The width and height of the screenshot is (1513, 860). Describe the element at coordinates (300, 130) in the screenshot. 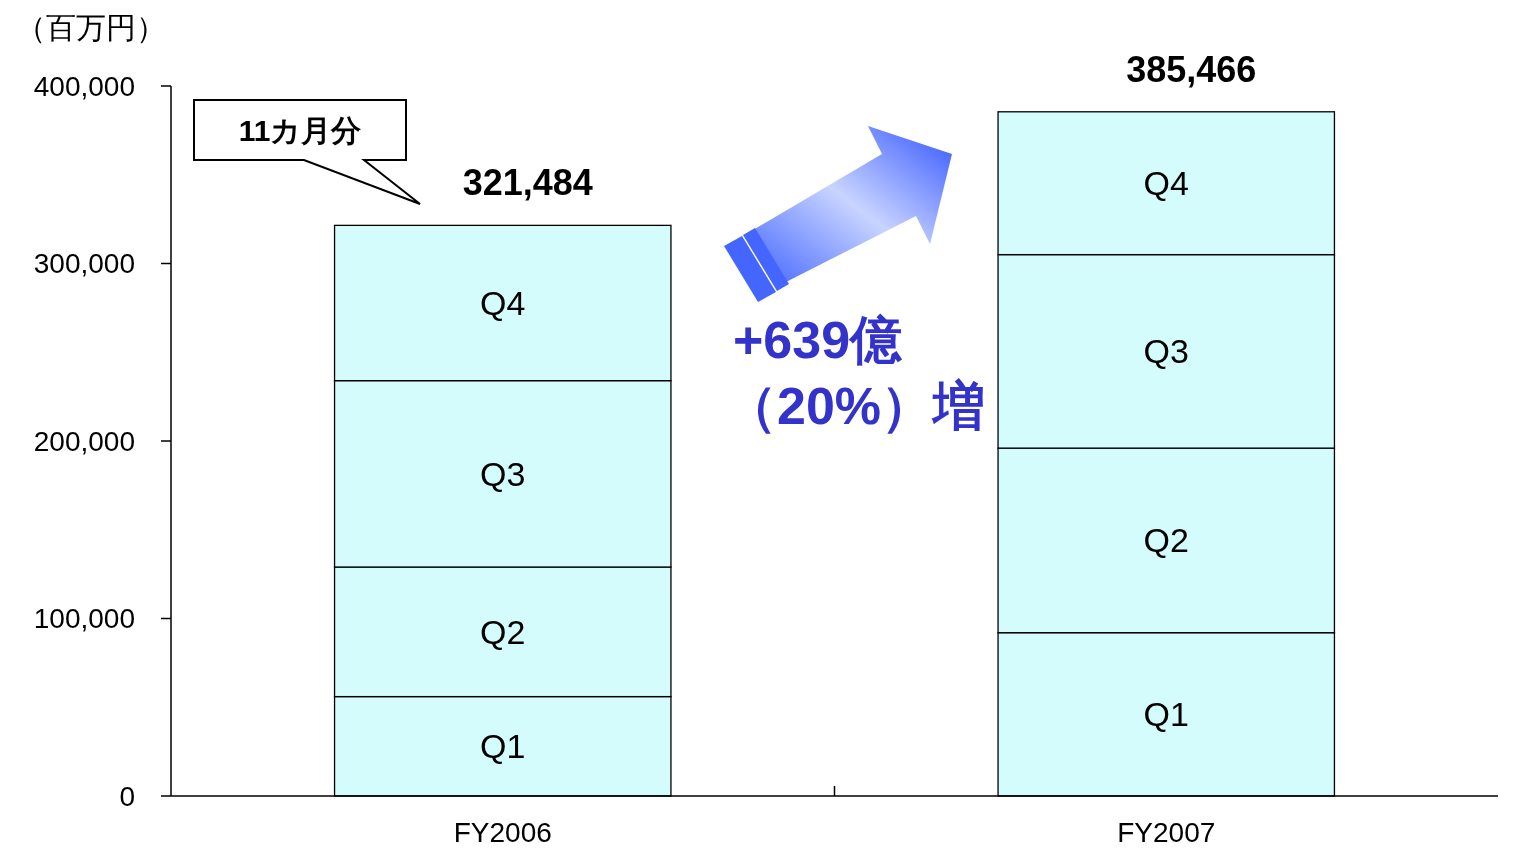

I see `annotation: 11カ月分` at that location.